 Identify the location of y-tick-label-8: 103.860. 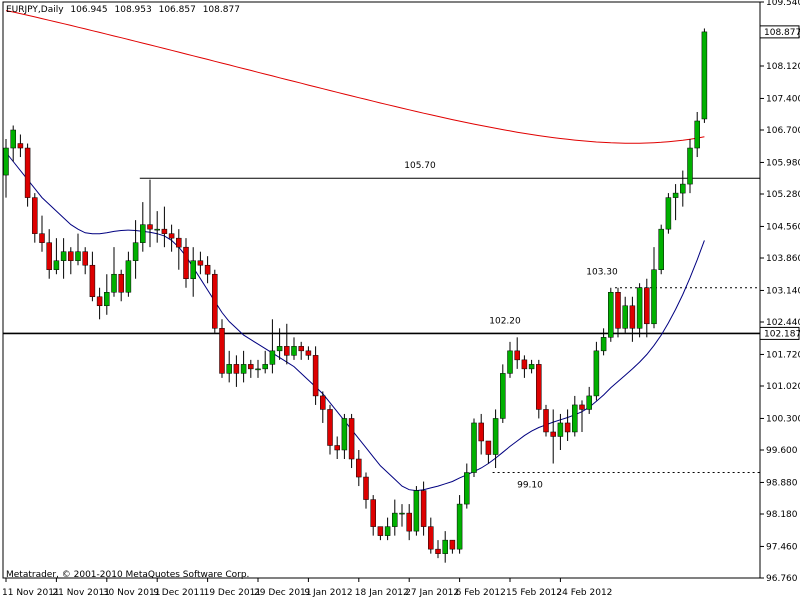
(783, 259).